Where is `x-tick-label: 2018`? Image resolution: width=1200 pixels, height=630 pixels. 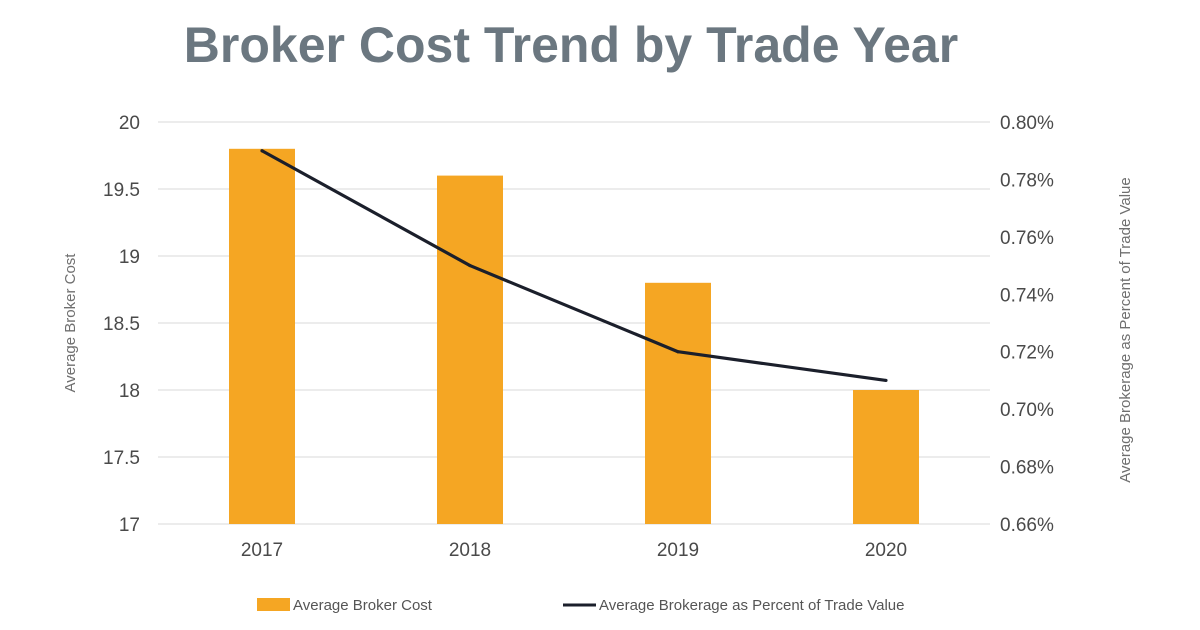
x-tick-label: 2018 is located at coordinates (470, 550).